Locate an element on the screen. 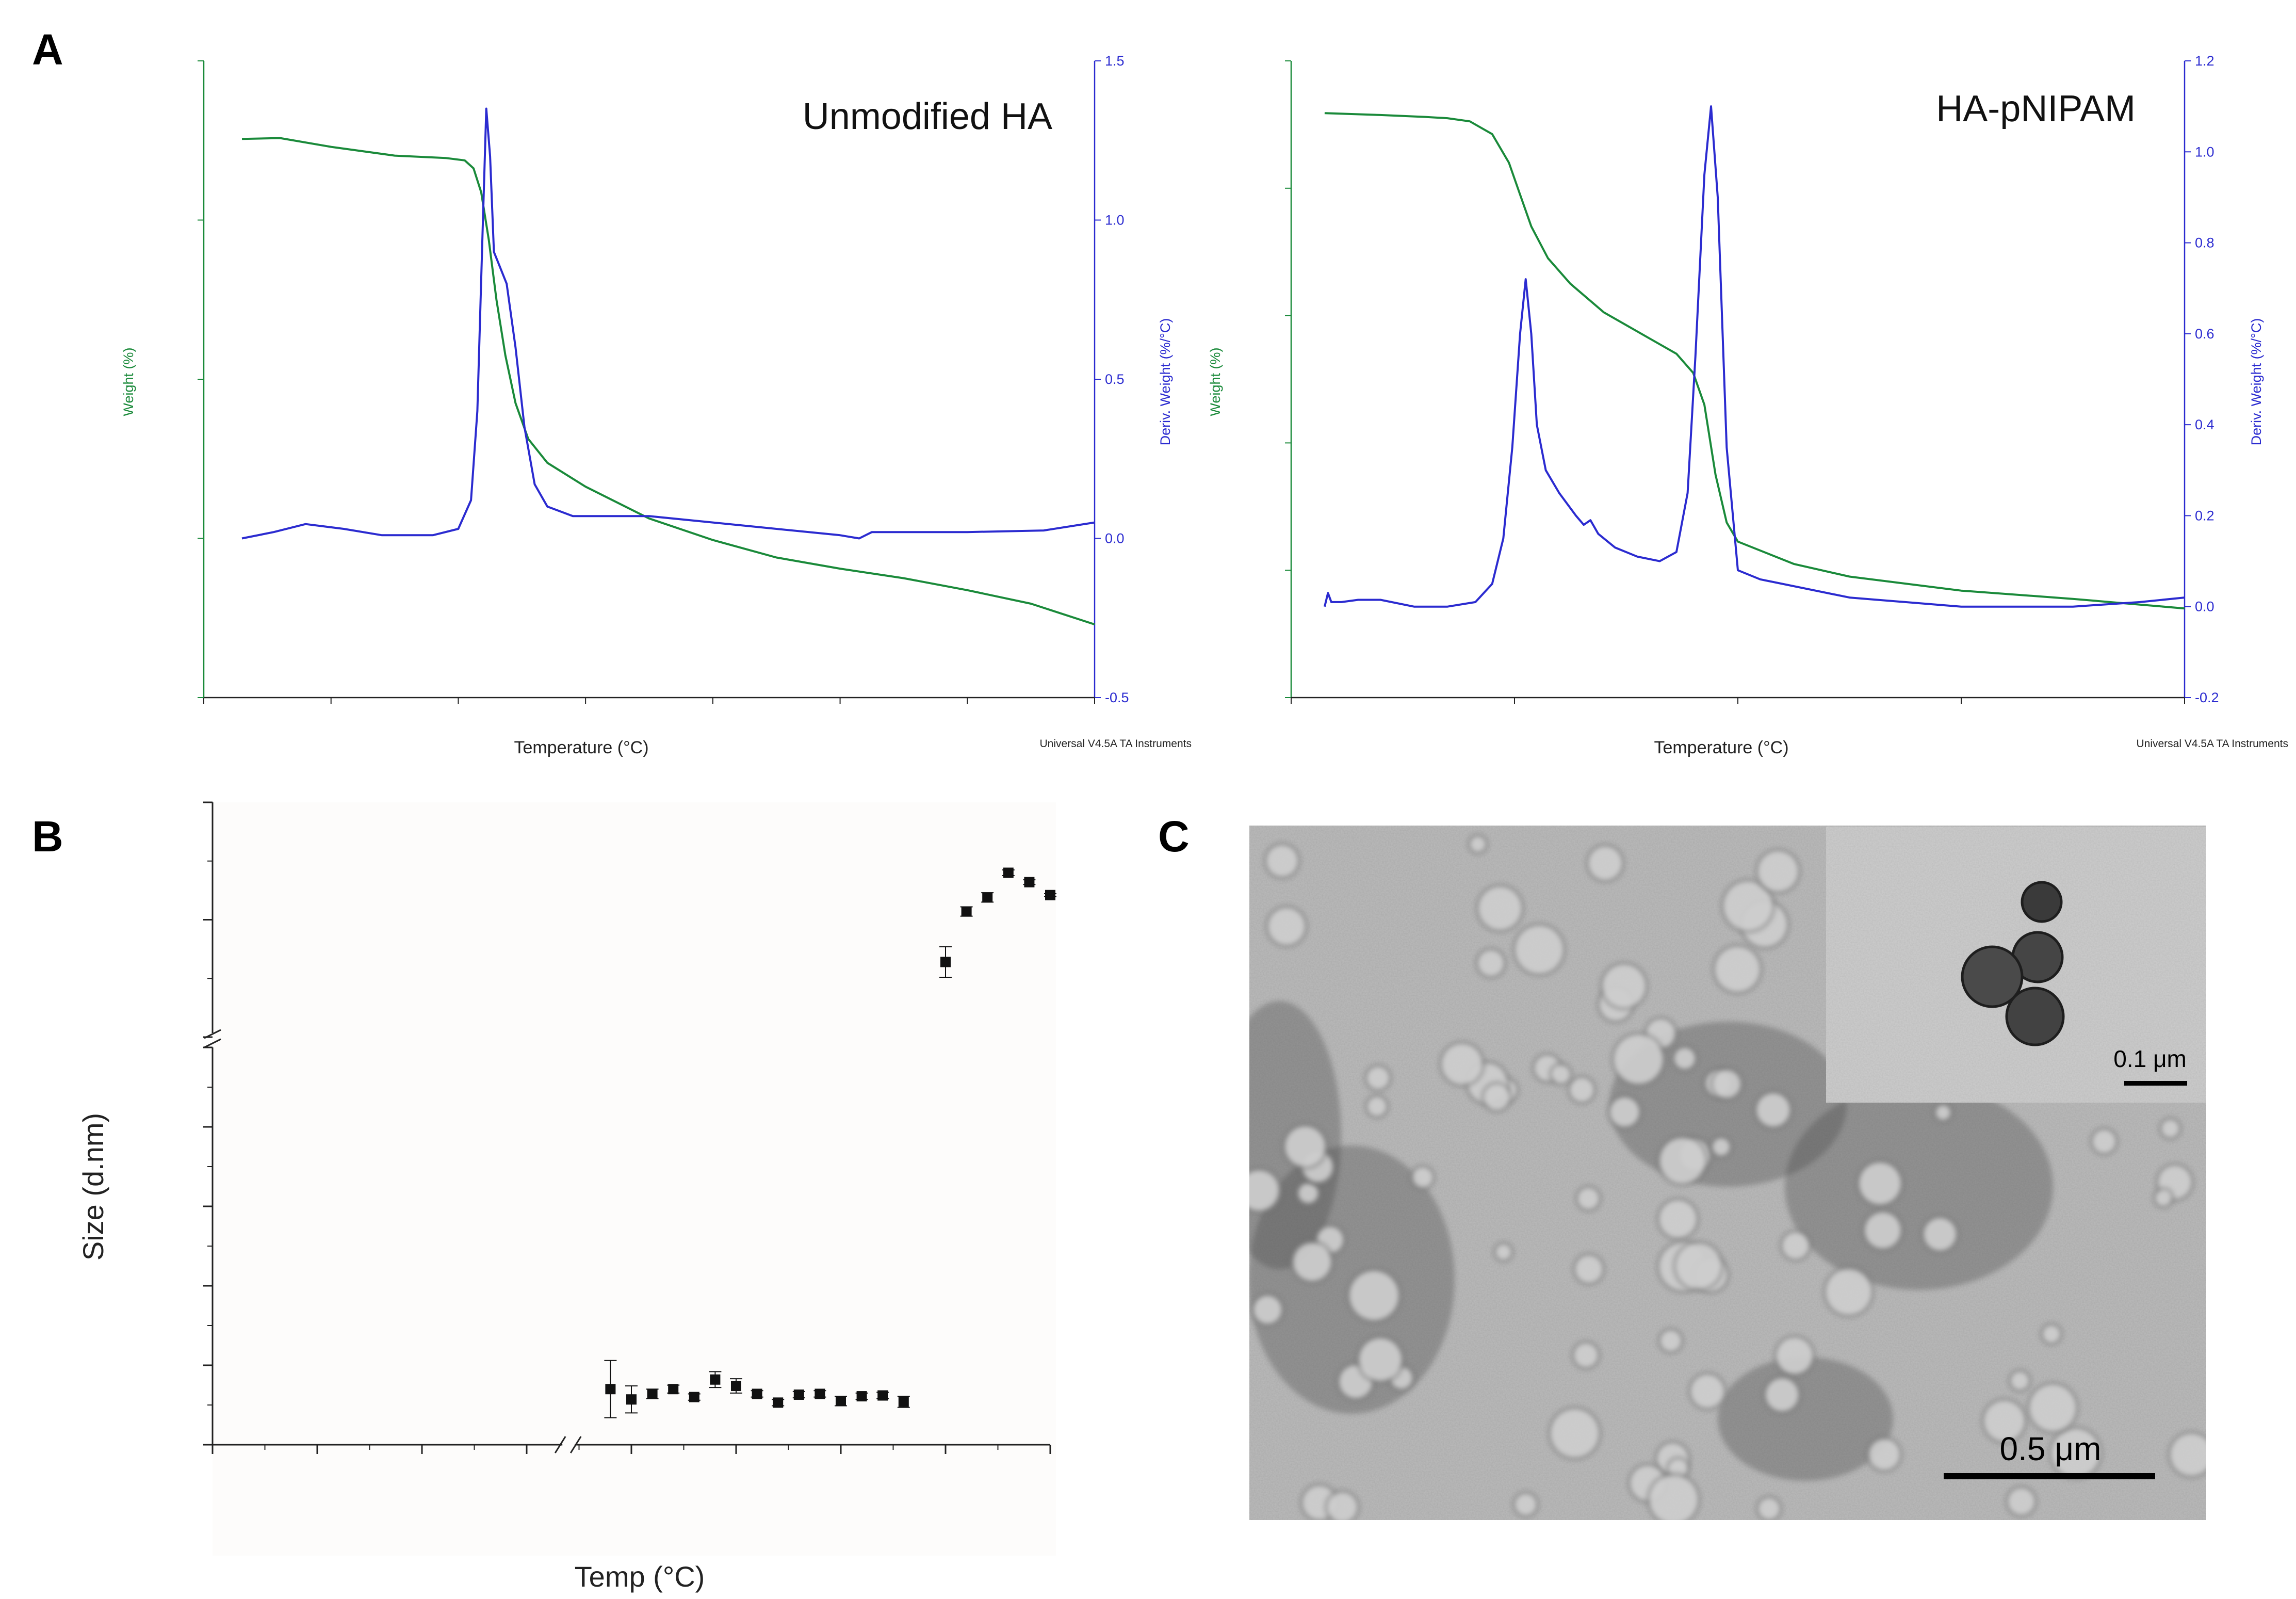  scale-bar is located at coordinates (2049, 1476).